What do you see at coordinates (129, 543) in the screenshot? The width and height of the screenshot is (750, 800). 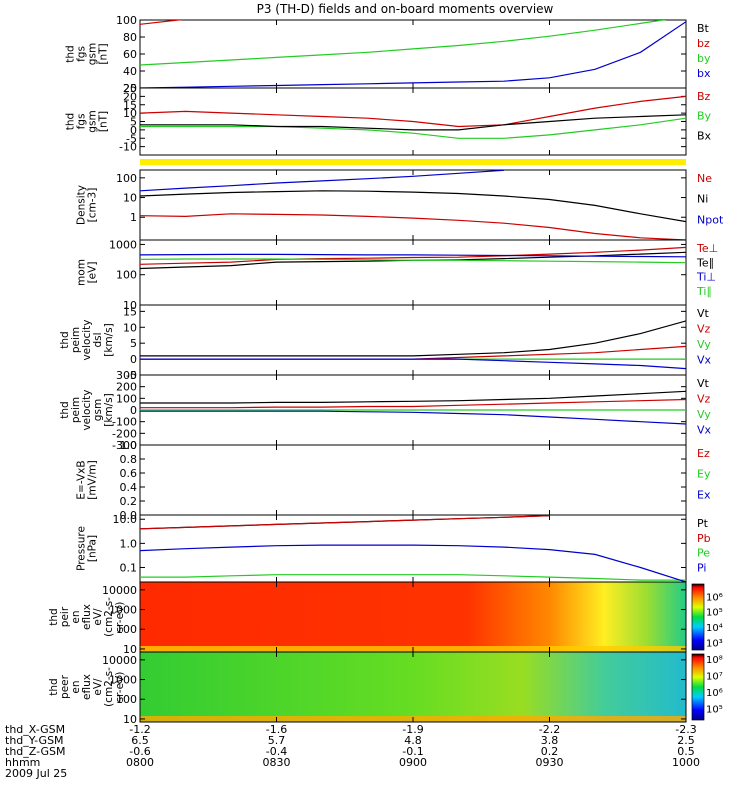 I see `y-tick-label: 1.0` at bounding box center [129, 543].